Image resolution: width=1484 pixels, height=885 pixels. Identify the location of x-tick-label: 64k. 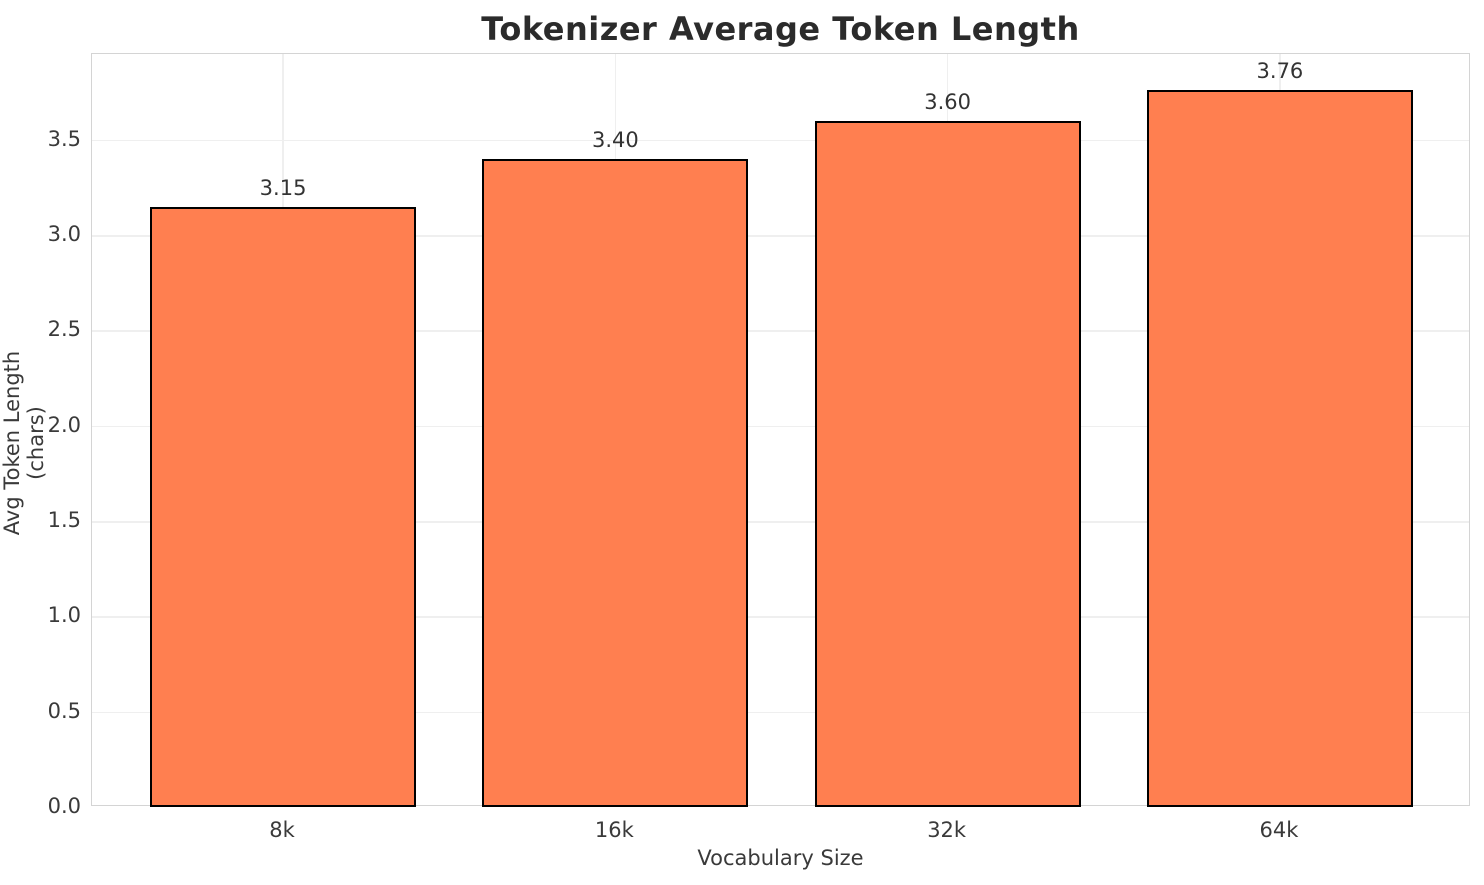
(1279, 830).